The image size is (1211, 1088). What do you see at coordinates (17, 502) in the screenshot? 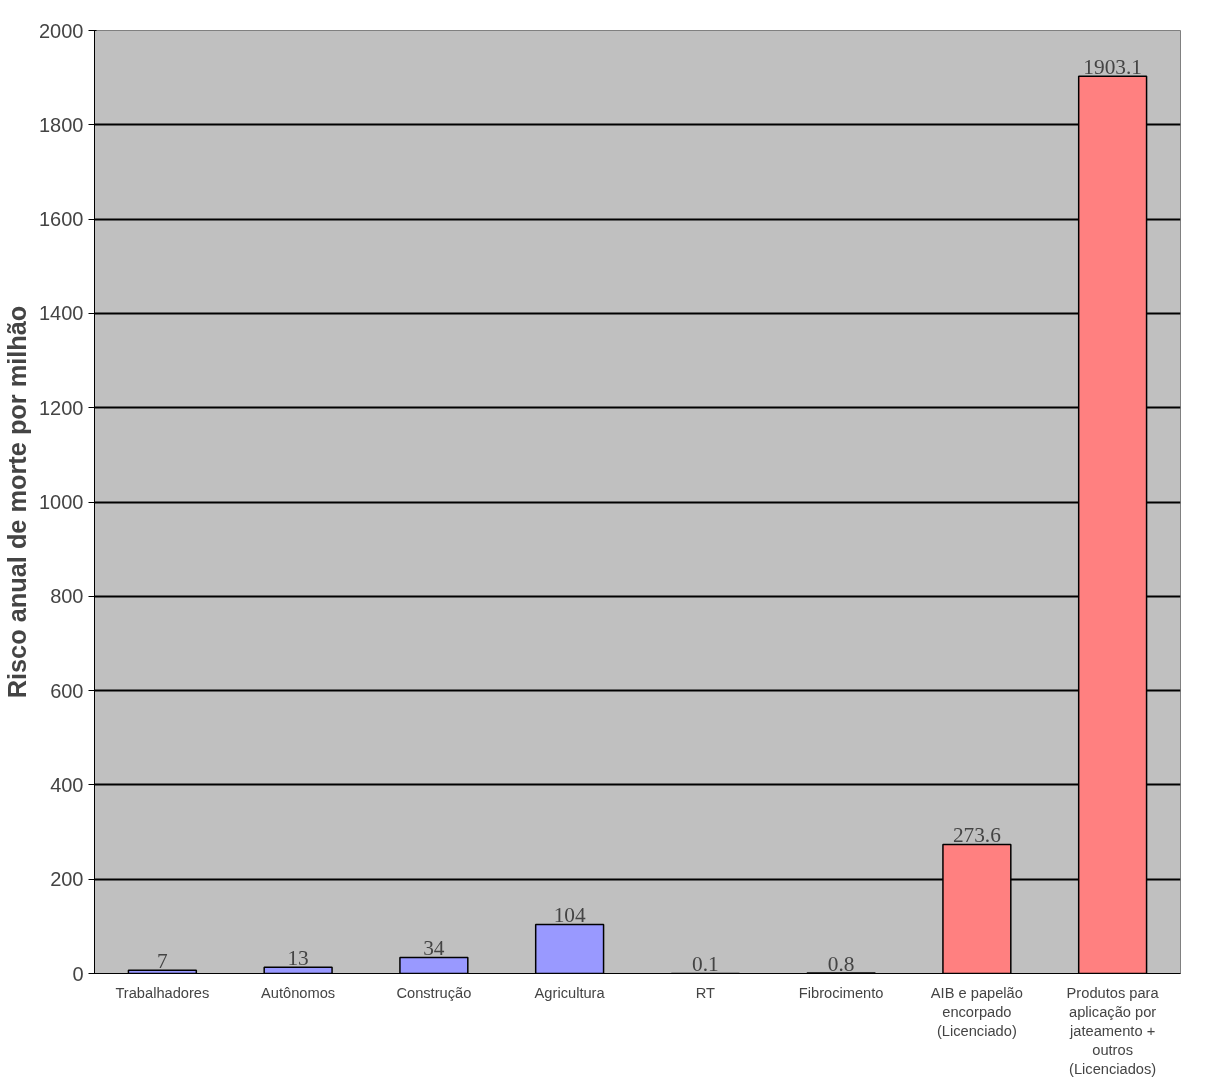
I see `y-axis-title: Risco anual de morte por milhão` at bounding box center [17, 502].